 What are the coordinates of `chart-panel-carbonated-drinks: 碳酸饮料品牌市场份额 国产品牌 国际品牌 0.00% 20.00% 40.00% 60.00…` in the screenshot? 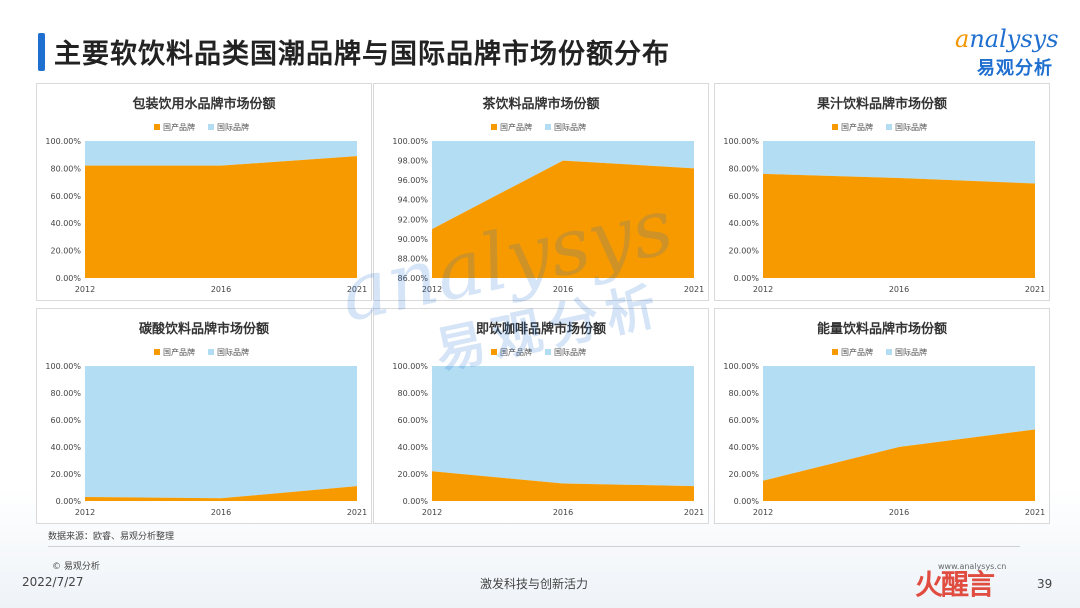 It's located at (204, 416).